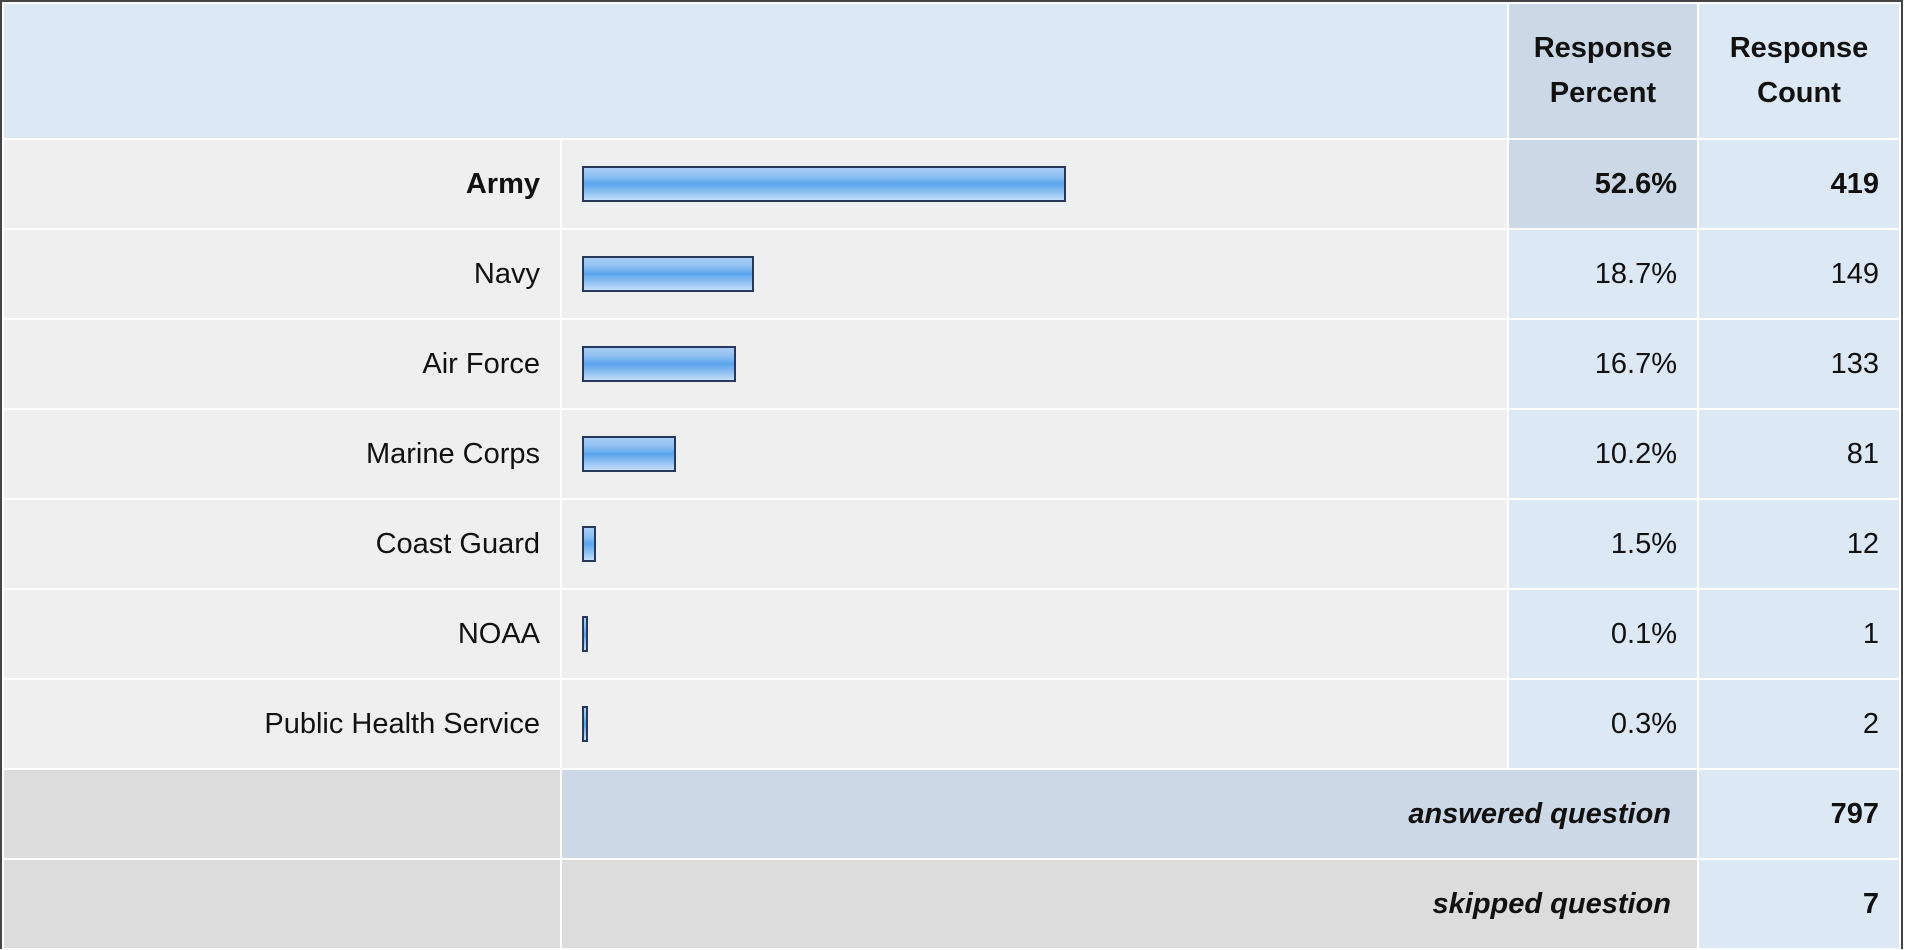 The image size is (1907, 950). What do you see at coordinates (1603, 724) in the screenshot?
I see `response-percent-value: 0.3%` at bounding box center [1603, 724].